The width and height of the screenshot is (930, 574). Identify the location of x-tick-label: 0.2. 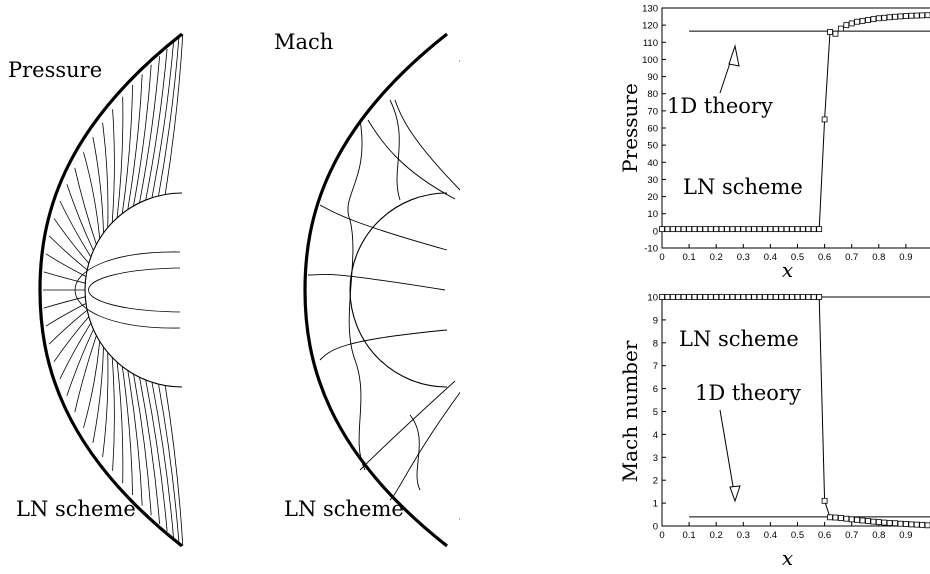
(716, 257).